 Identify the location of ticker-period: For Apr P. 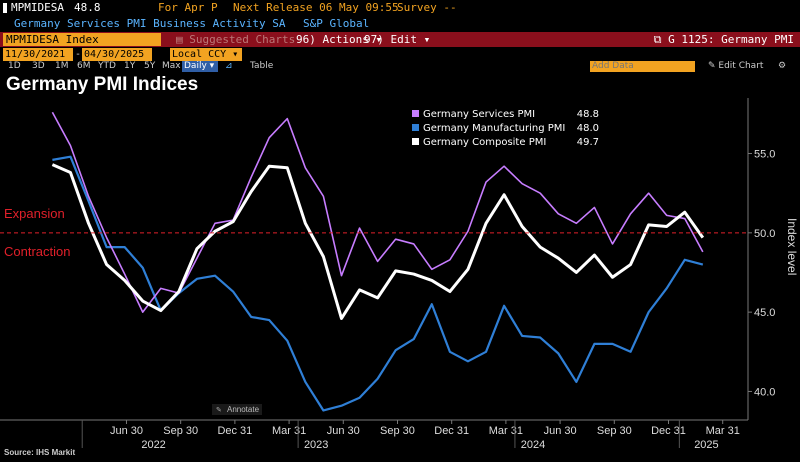
(188, 7).